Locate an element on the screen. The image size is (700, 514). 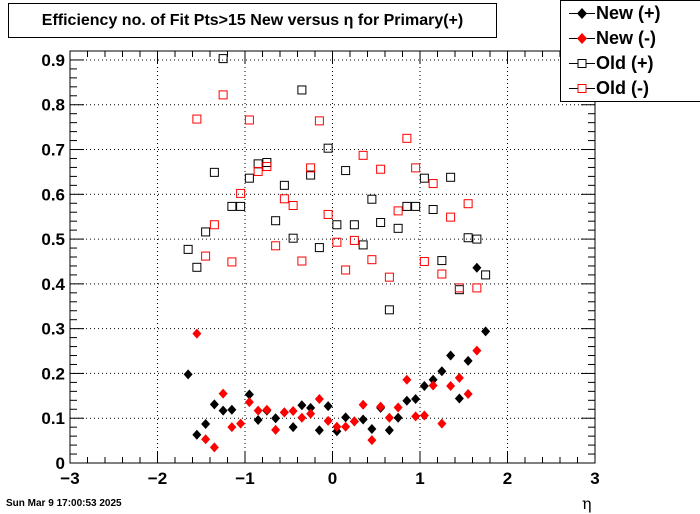
x-tick-label: −3 is located at coordinates (69, 478).